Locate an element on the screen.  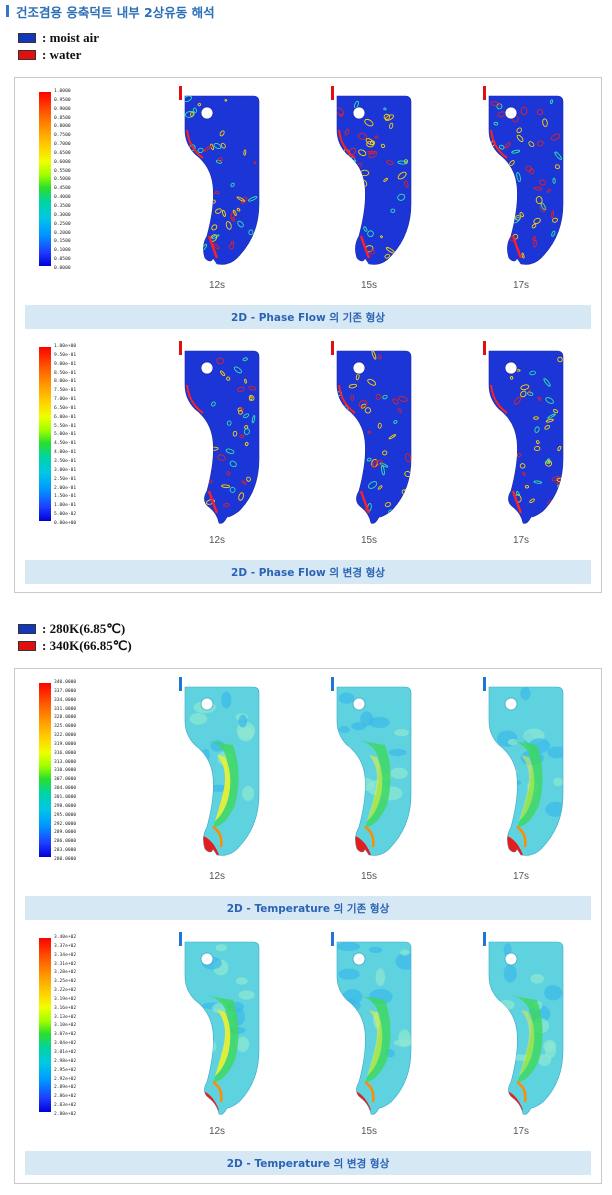
temperature-field is located at coordinates (529, 1026).